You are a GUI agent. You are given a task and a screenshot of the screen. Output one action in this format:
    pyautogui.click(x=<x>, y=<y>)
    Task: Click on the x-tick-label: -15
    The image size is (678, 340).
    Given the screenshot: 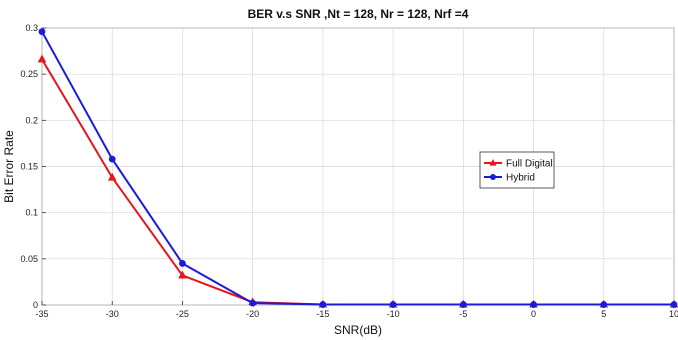 What is the action you would take?
    pyautogui.click(x=322, y=314)
    